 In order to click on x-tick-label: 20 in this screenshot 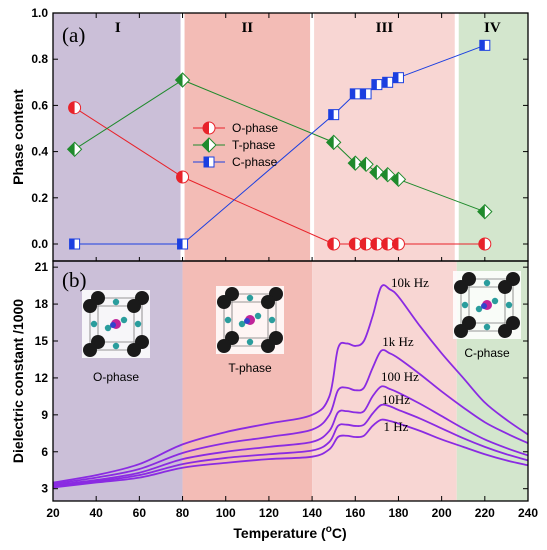, I will do `click(53, 513)`.